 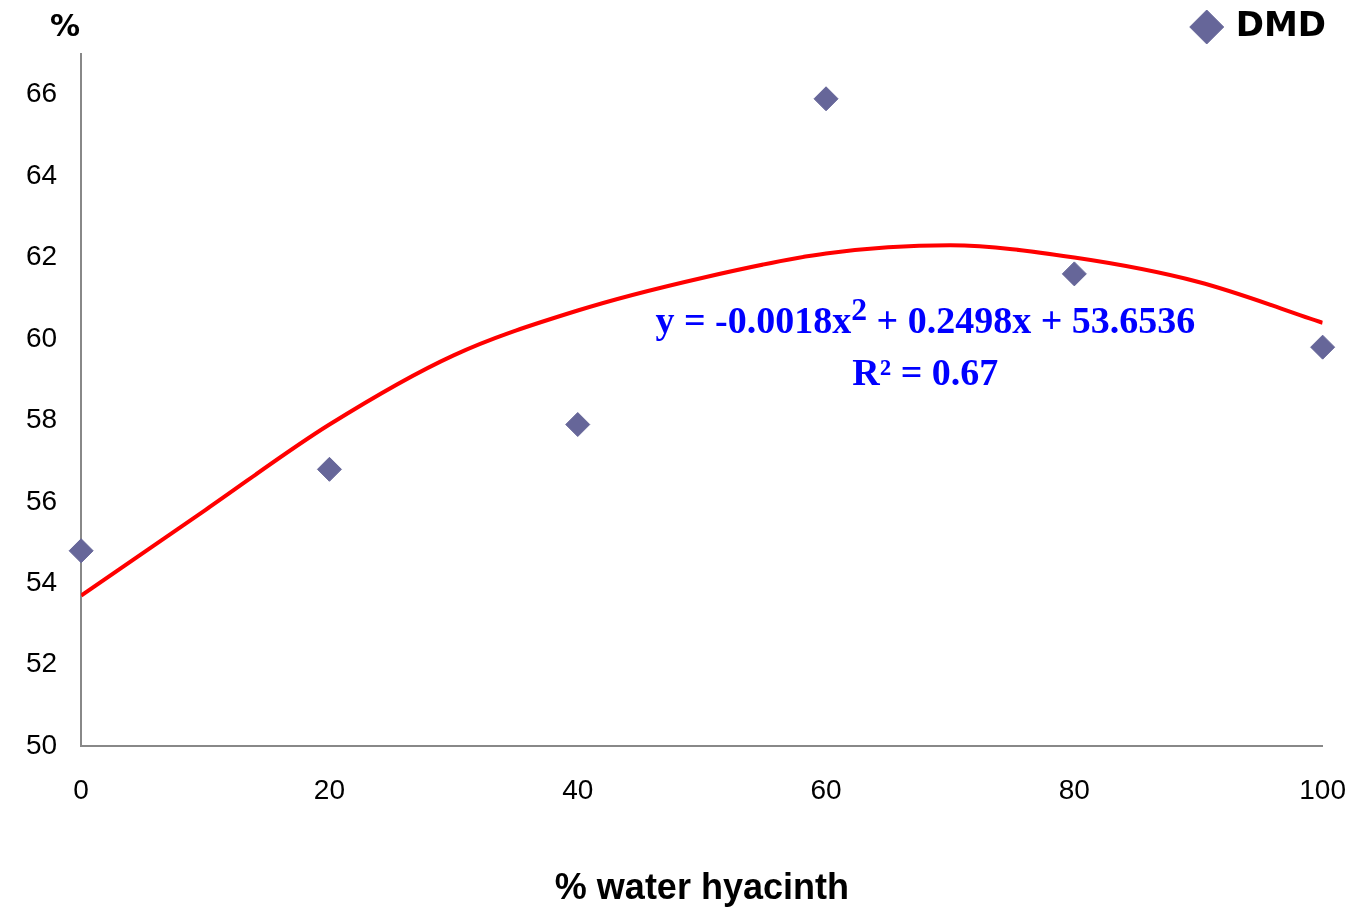 What do you see at coordinates (826, 789) in the screenshot?
I see `x-tick-label: 60` at bounding box center [826, 789].